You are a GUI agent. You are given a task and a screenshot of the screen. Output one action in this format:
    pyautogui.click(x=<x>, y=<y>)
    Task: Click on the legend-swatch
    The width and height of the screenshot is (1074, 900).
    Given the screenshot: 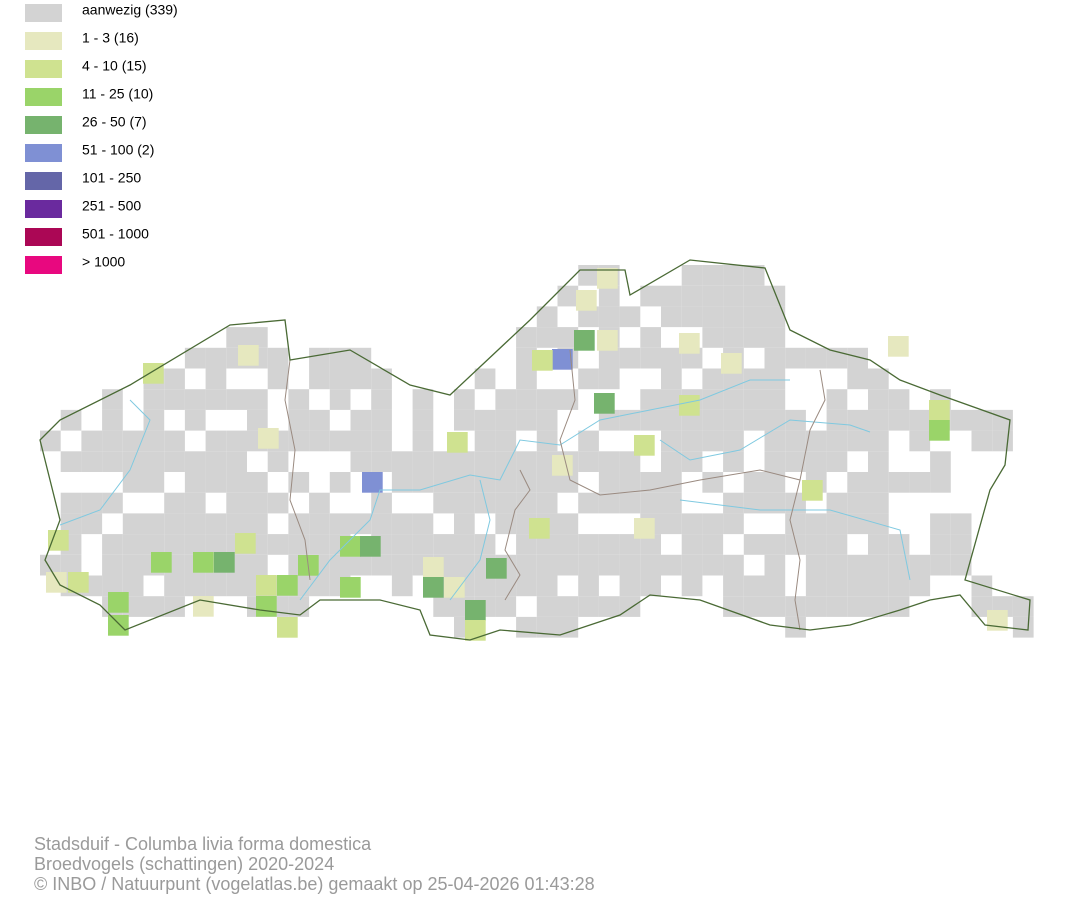 What is the action you would take?
    pyautogui.click(x=43, y=41)
    